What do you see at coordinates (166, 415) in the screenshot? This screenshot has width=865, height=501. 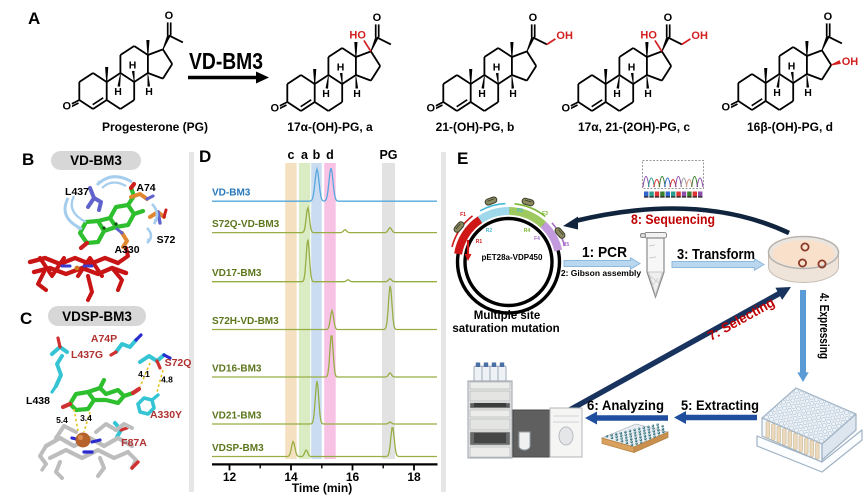 I see `svg-text: A330Y` at bounding box center [166, 415].